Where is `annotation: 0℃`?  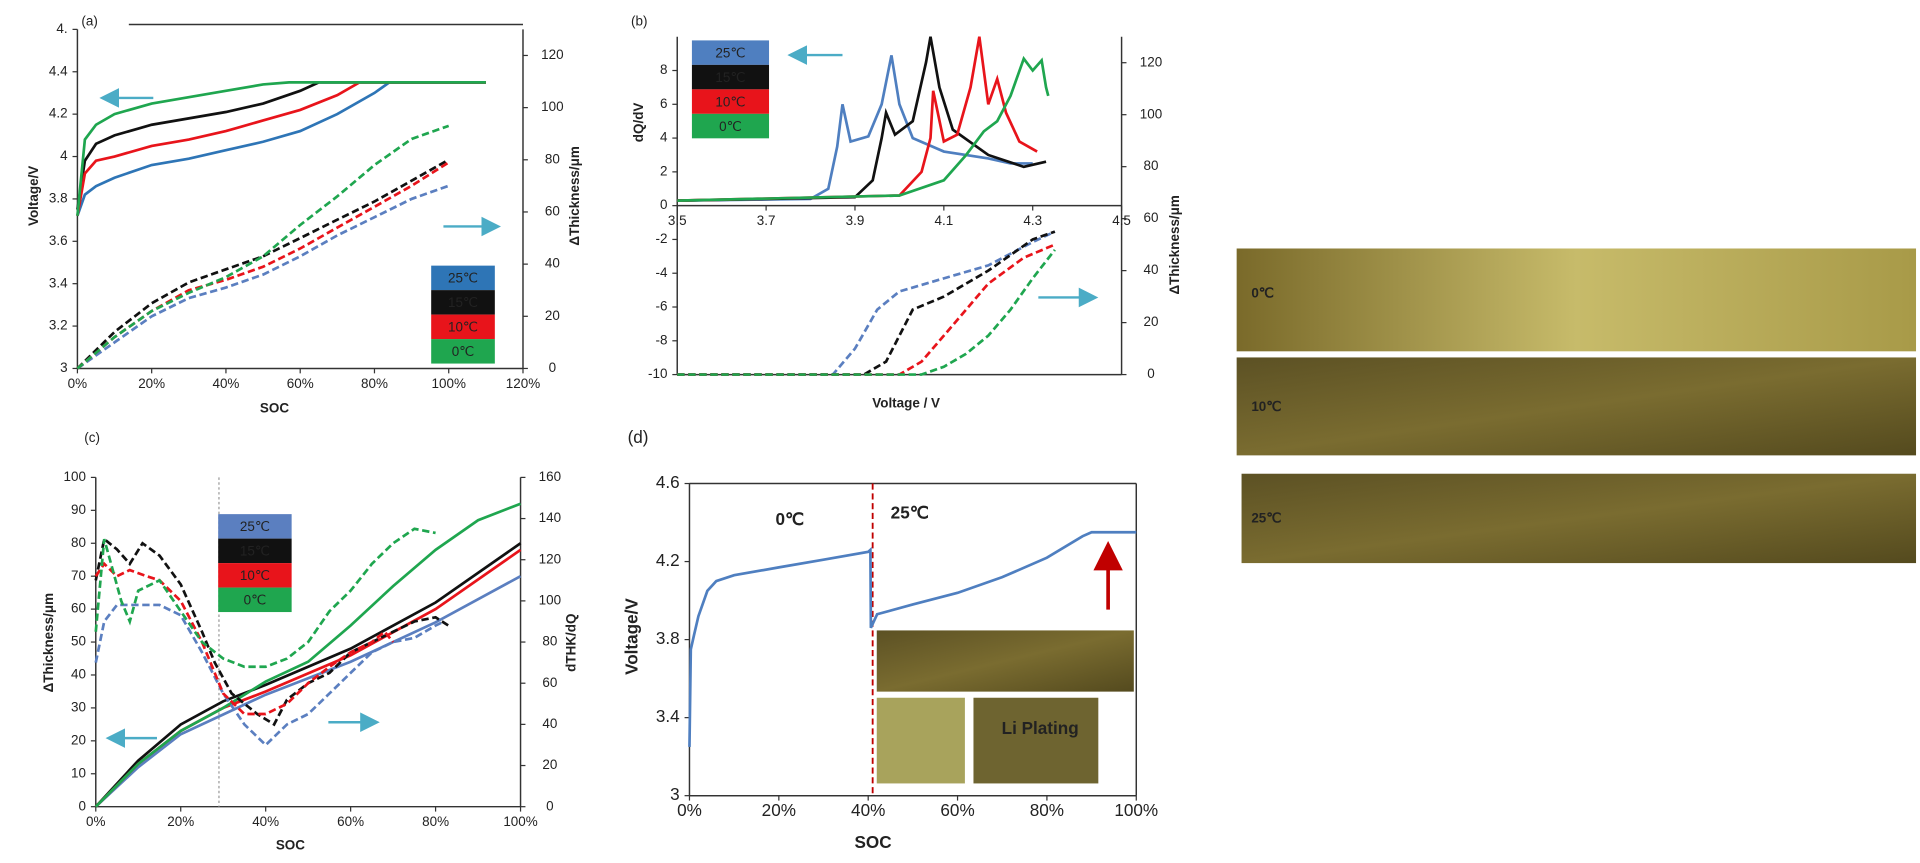
annotation: 0℃ is located at coordinates (789, 519).